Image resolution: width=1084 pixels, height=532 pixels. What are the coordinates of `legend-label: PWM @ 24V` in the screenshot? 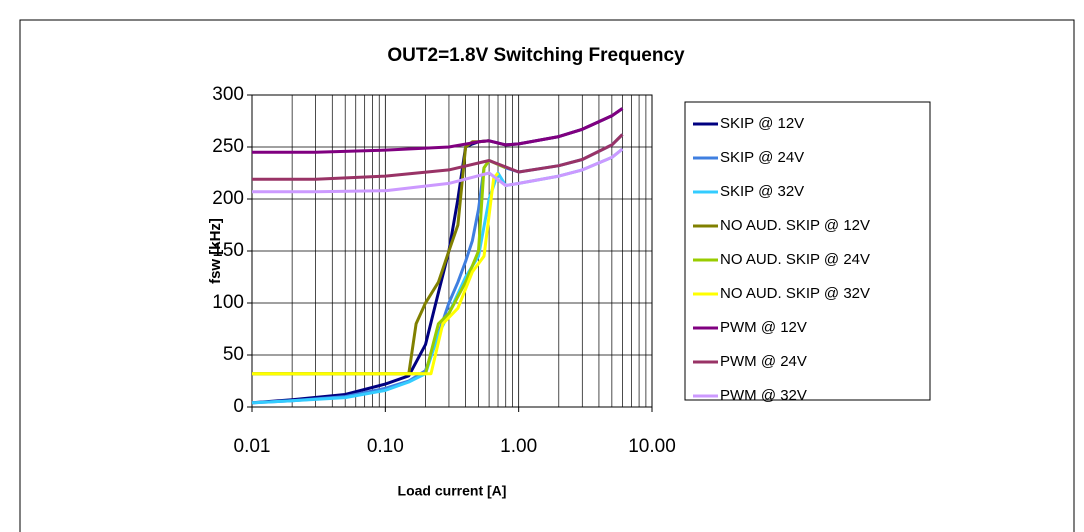 It's located at (763, 361).